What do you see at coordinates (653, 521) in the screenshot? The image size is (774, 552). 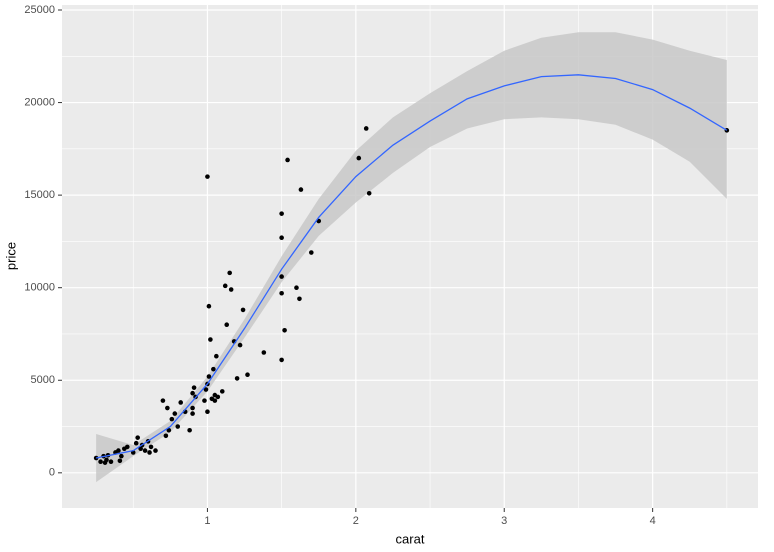 I see `x-tick-label: 4` at bounding box center [653, 521].